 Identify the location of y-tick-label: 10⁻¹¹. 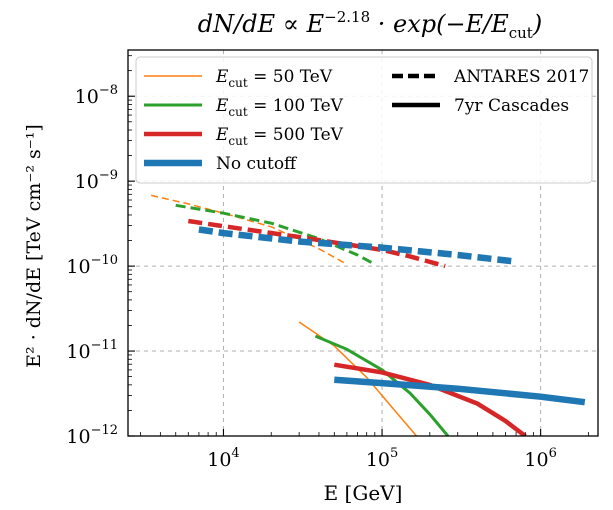
(92, 350).